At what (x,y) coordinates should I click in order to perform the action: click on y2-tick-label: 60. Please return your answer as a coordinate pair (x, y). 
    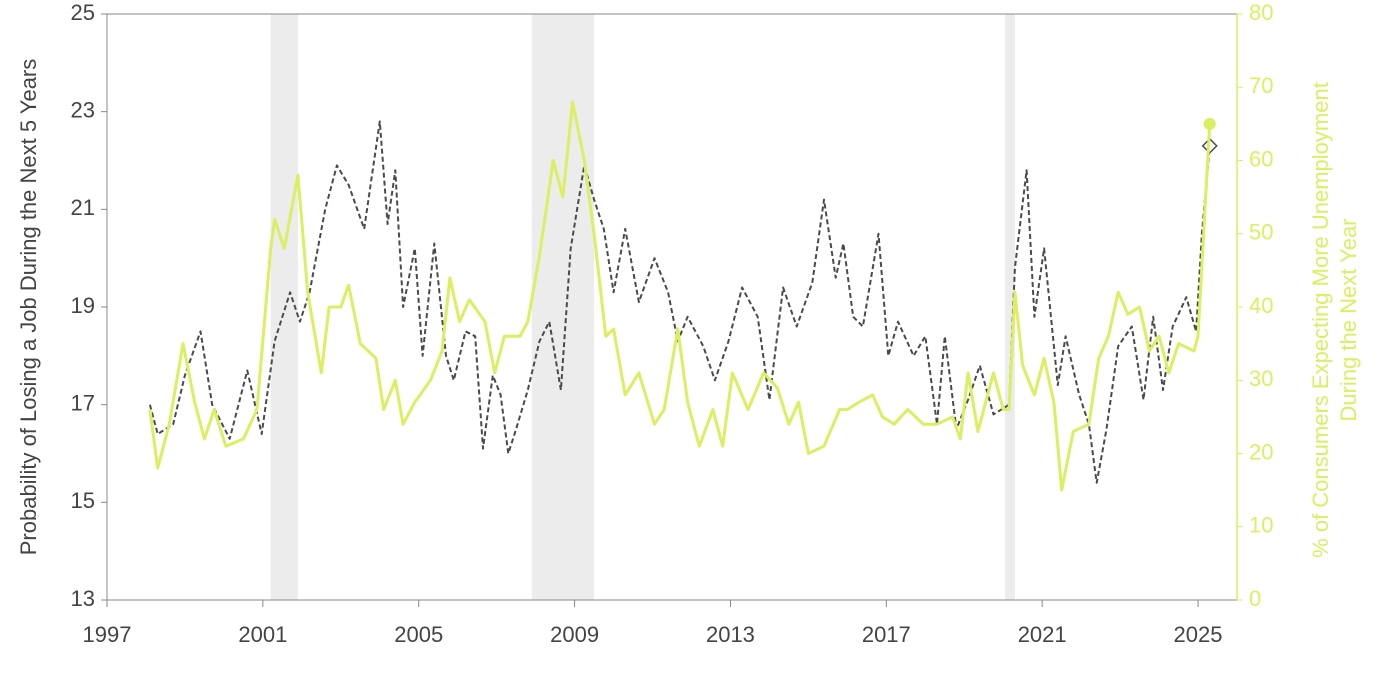
    Looking at the image, I should click on (1261, 158).